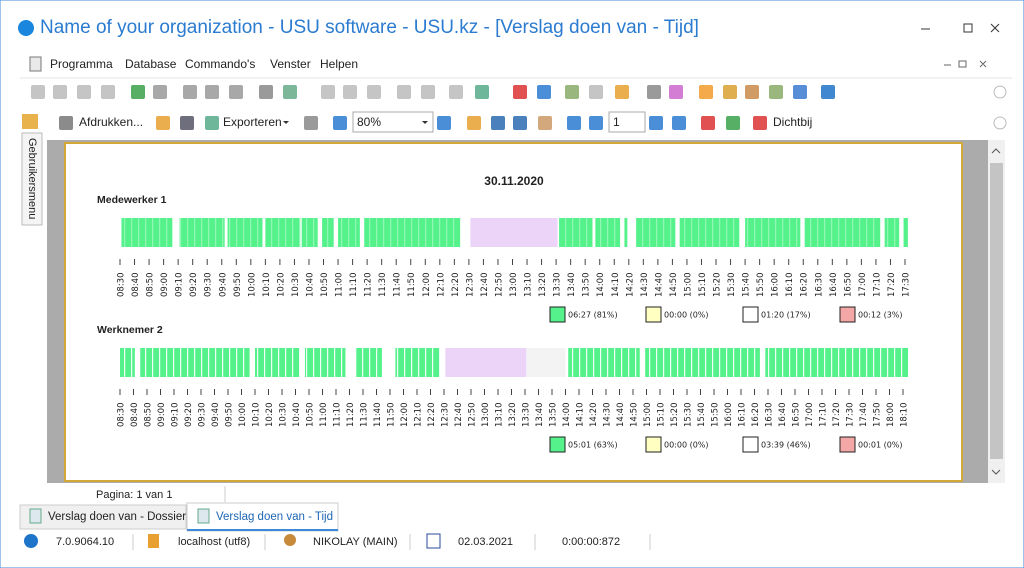 Image resolution: width=1024 pixels, height=568 pixels. Describe the element at coordinates (645, 285) in the screenshot. I see `tick-label: 14:30` at that location.